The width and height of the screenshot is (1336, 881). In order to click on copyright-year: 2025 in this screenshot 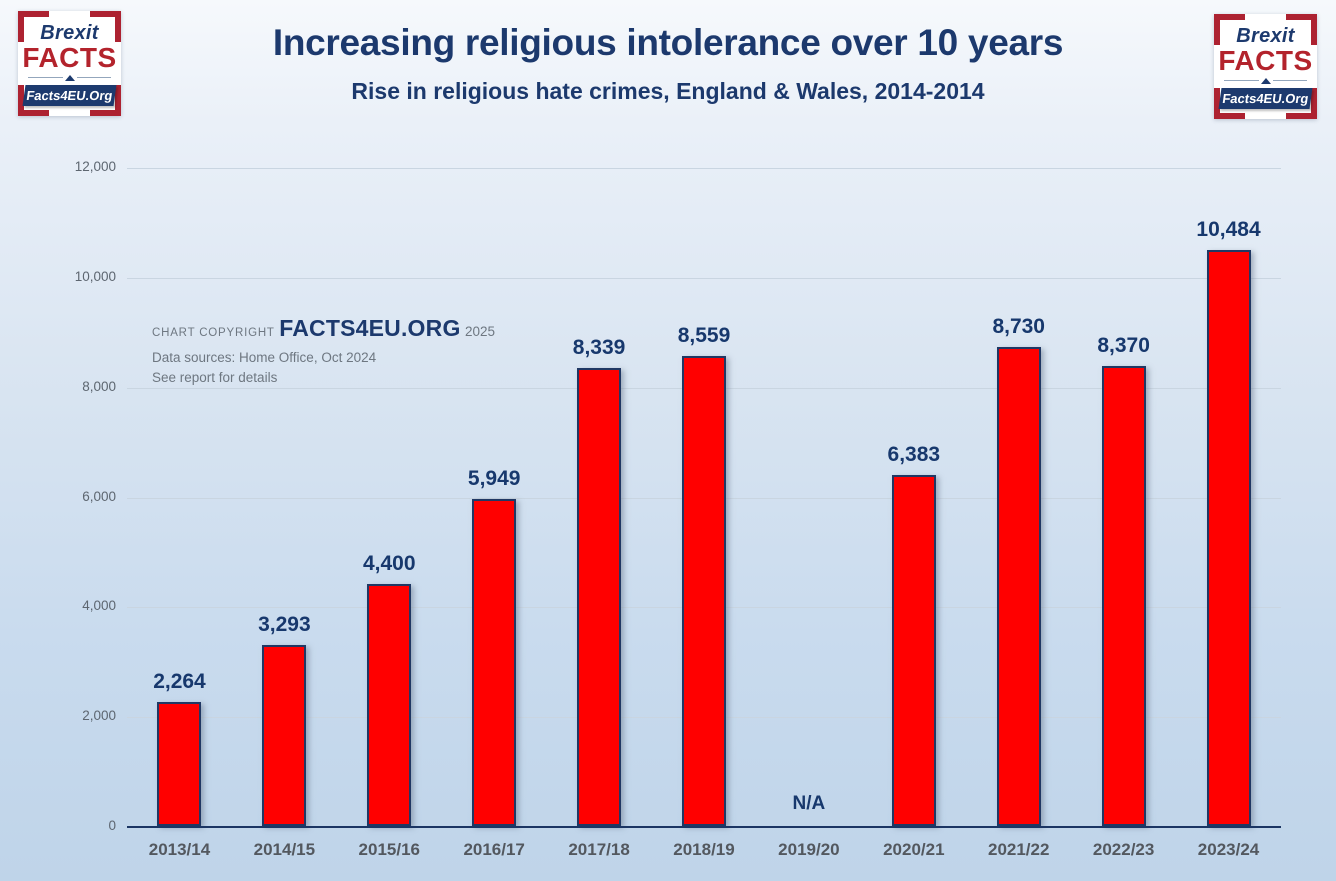, I will do `click(480, 331)`.